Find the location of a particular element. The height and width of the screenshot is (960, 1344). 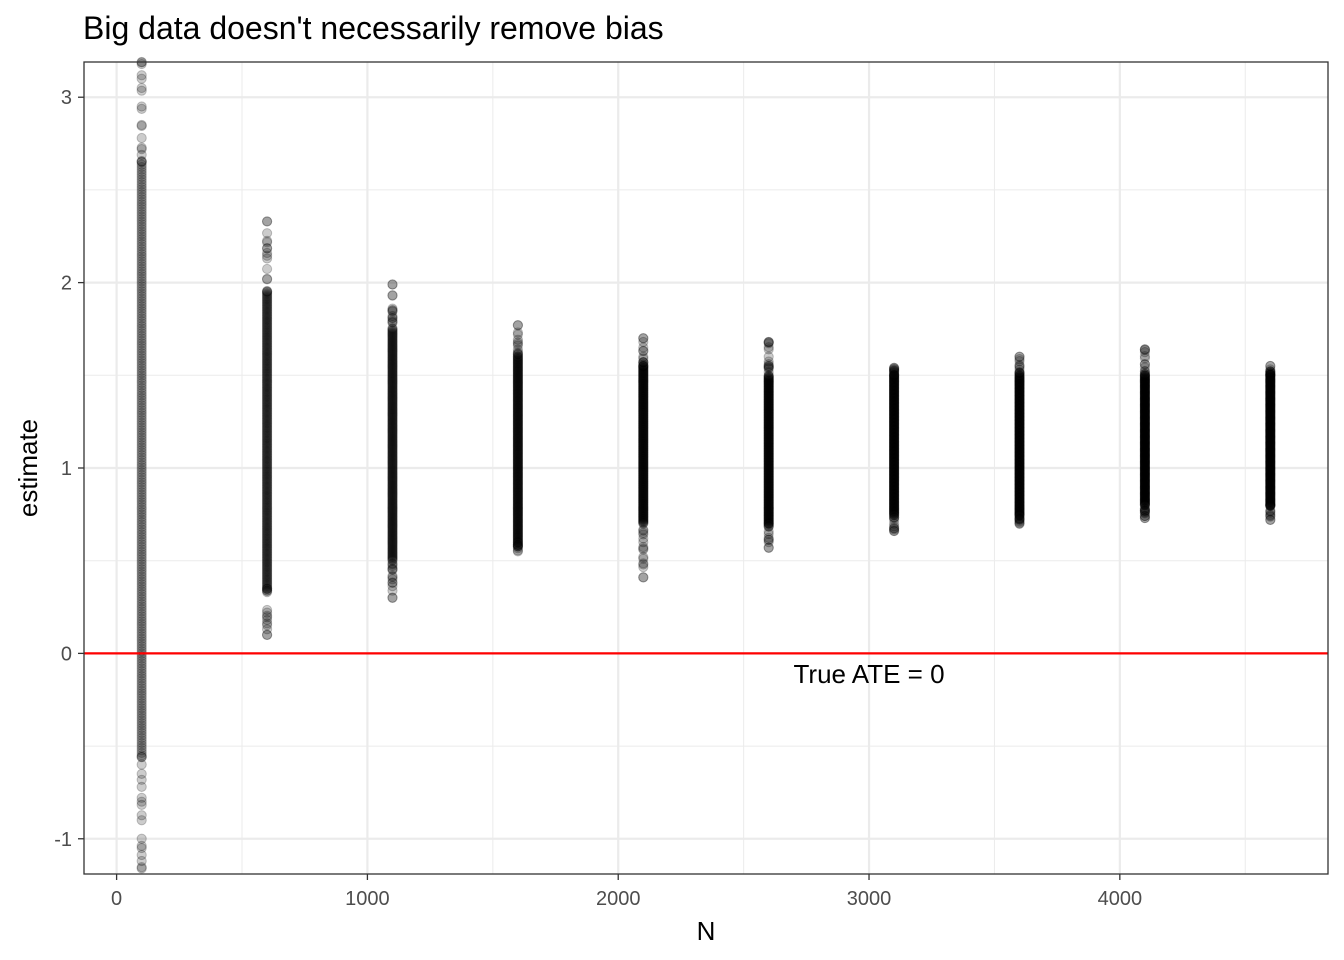

chart-title: Big data doesn't necessarily remove bias is located at coordinates (373, 28).